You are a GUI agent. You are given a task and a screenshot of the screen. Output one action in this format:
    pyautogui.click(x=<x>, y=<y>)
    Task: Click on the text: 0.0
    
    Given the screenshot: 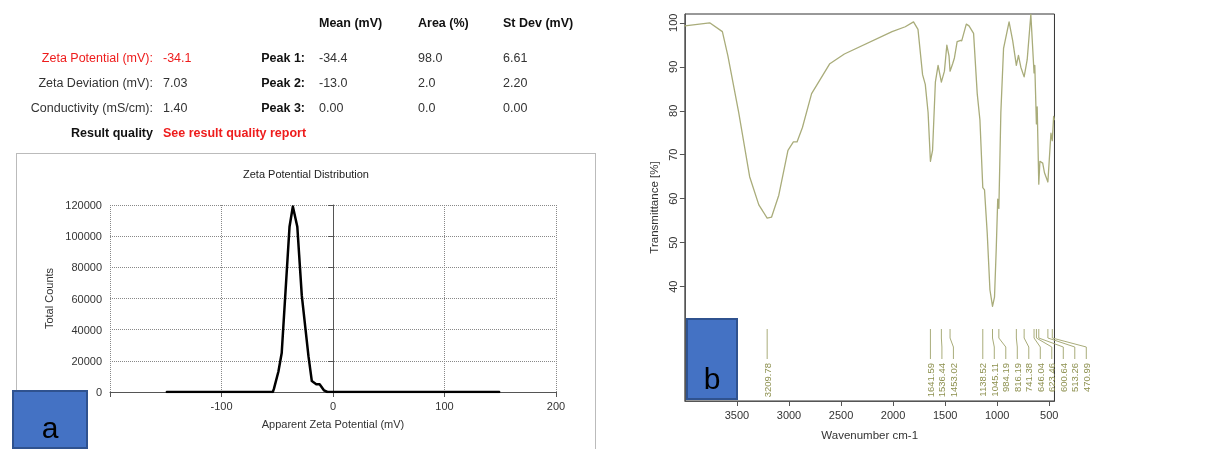 What is the action you would take?
    pyautogui.click(x=427, y=108)
    